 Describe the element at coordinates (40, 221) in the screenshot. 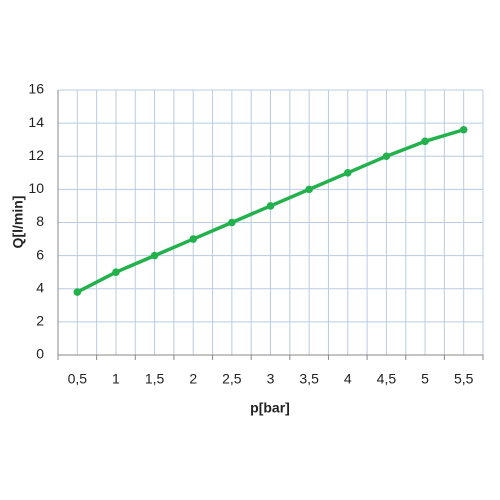

I see `y-tick-label: 8` at that location.